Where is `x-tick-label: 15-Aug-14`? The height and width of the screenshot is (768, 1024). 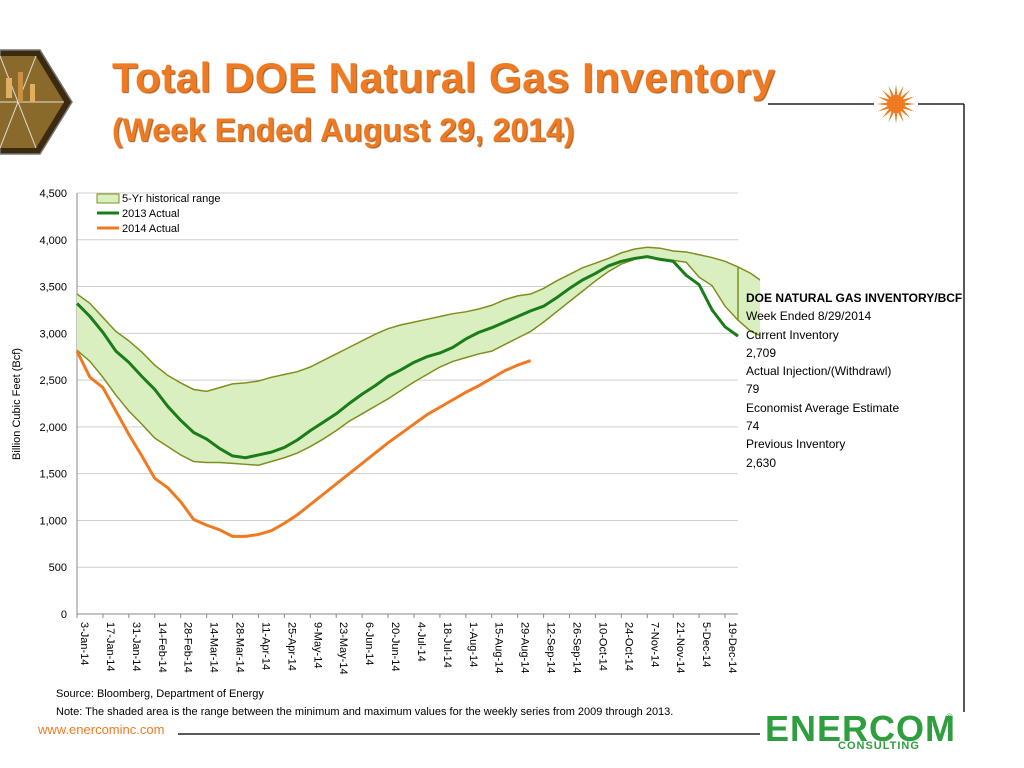
x-tick-label: 15-Aug-14 is located at coordinates (499, 647).